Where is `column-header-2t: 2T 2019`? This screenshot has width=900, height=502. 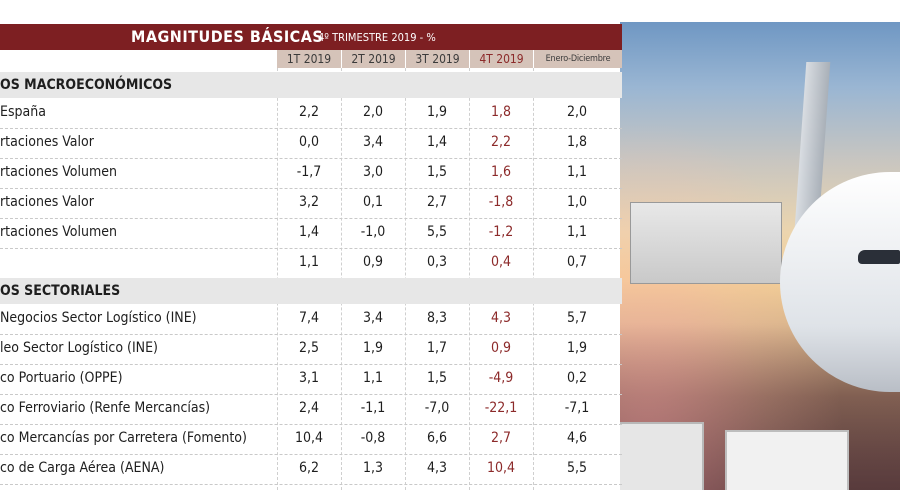 column-header-2t: 2T 2019 is located at coordinates (373, 59).